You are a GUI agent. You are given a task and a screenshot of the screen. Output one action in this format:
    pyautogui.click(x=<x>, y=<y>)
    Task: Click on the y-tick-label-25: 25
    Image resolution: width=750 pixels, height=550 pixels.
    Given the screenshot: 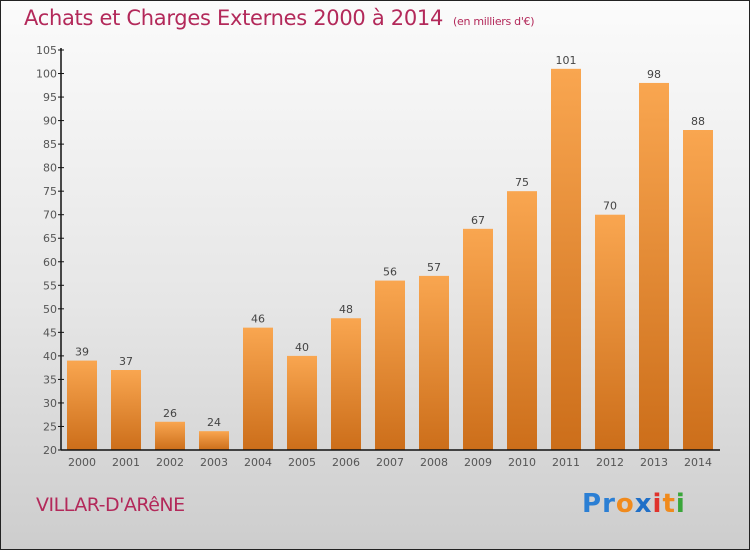 What is the action you would take?
    pyautogui.click(x=50, y=426)
    